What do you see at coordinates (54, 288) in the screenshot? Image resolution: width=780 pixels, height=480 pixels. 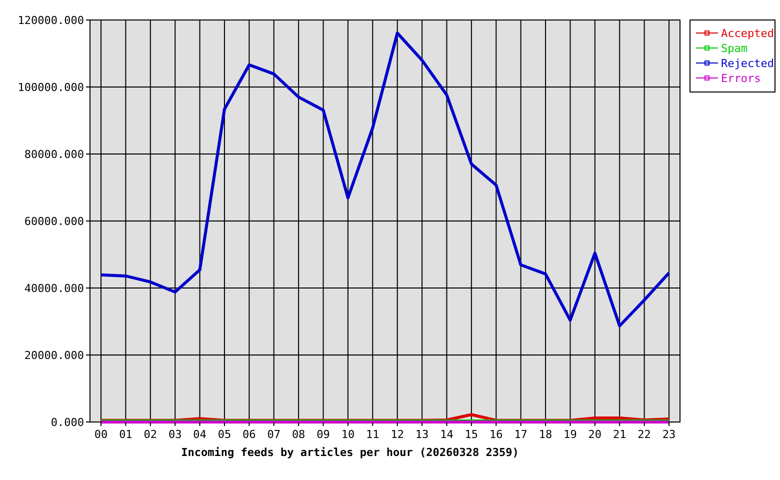 I see `y-tick-label: 40000.000` at bounding box center [54, 288].